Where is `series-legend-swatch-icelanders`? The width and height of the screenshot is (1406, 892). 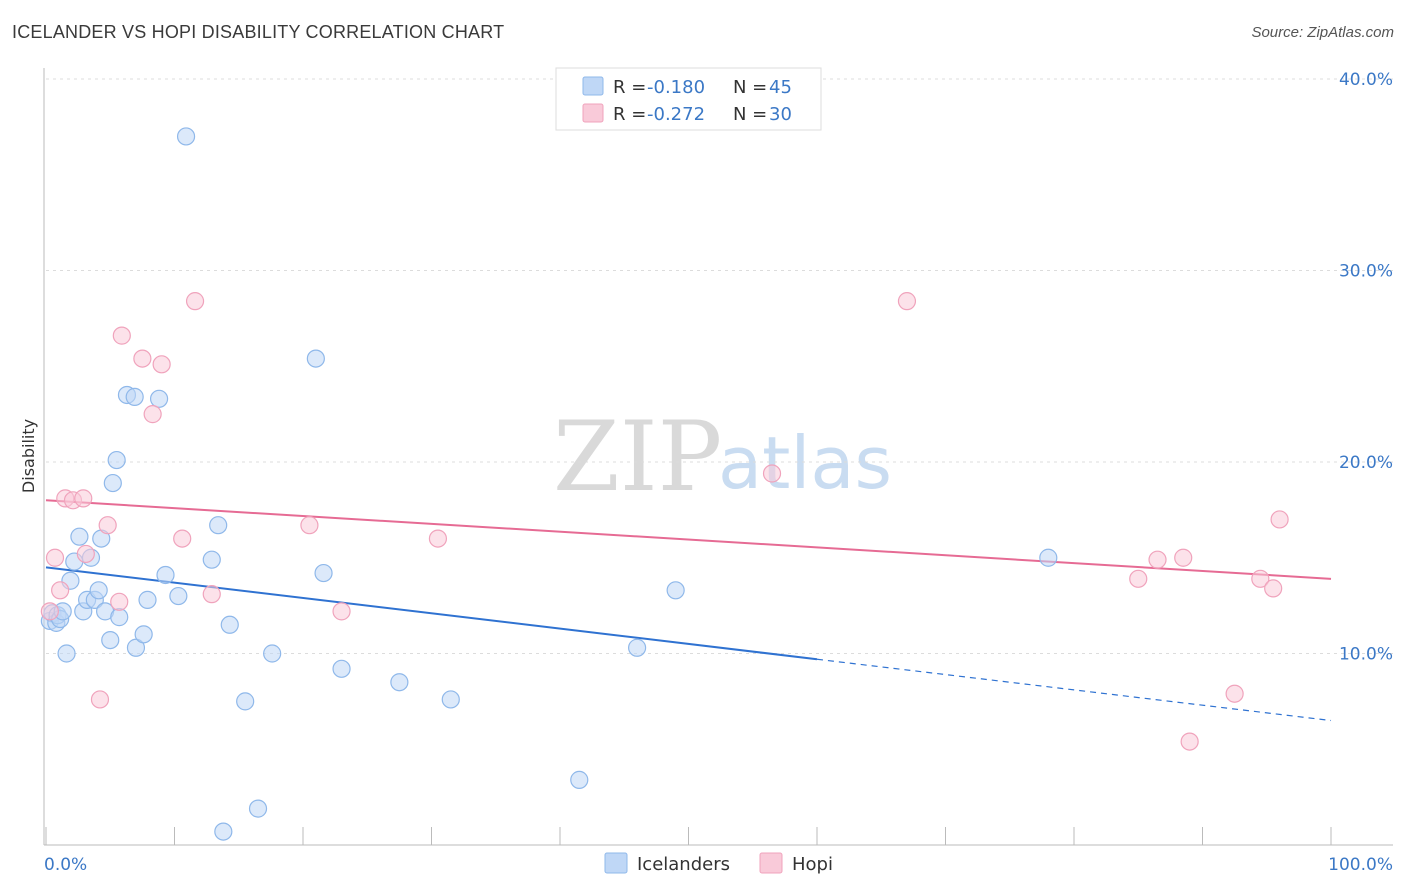 series-legend-swatch-icelanders is located at coordinates (616, 863).